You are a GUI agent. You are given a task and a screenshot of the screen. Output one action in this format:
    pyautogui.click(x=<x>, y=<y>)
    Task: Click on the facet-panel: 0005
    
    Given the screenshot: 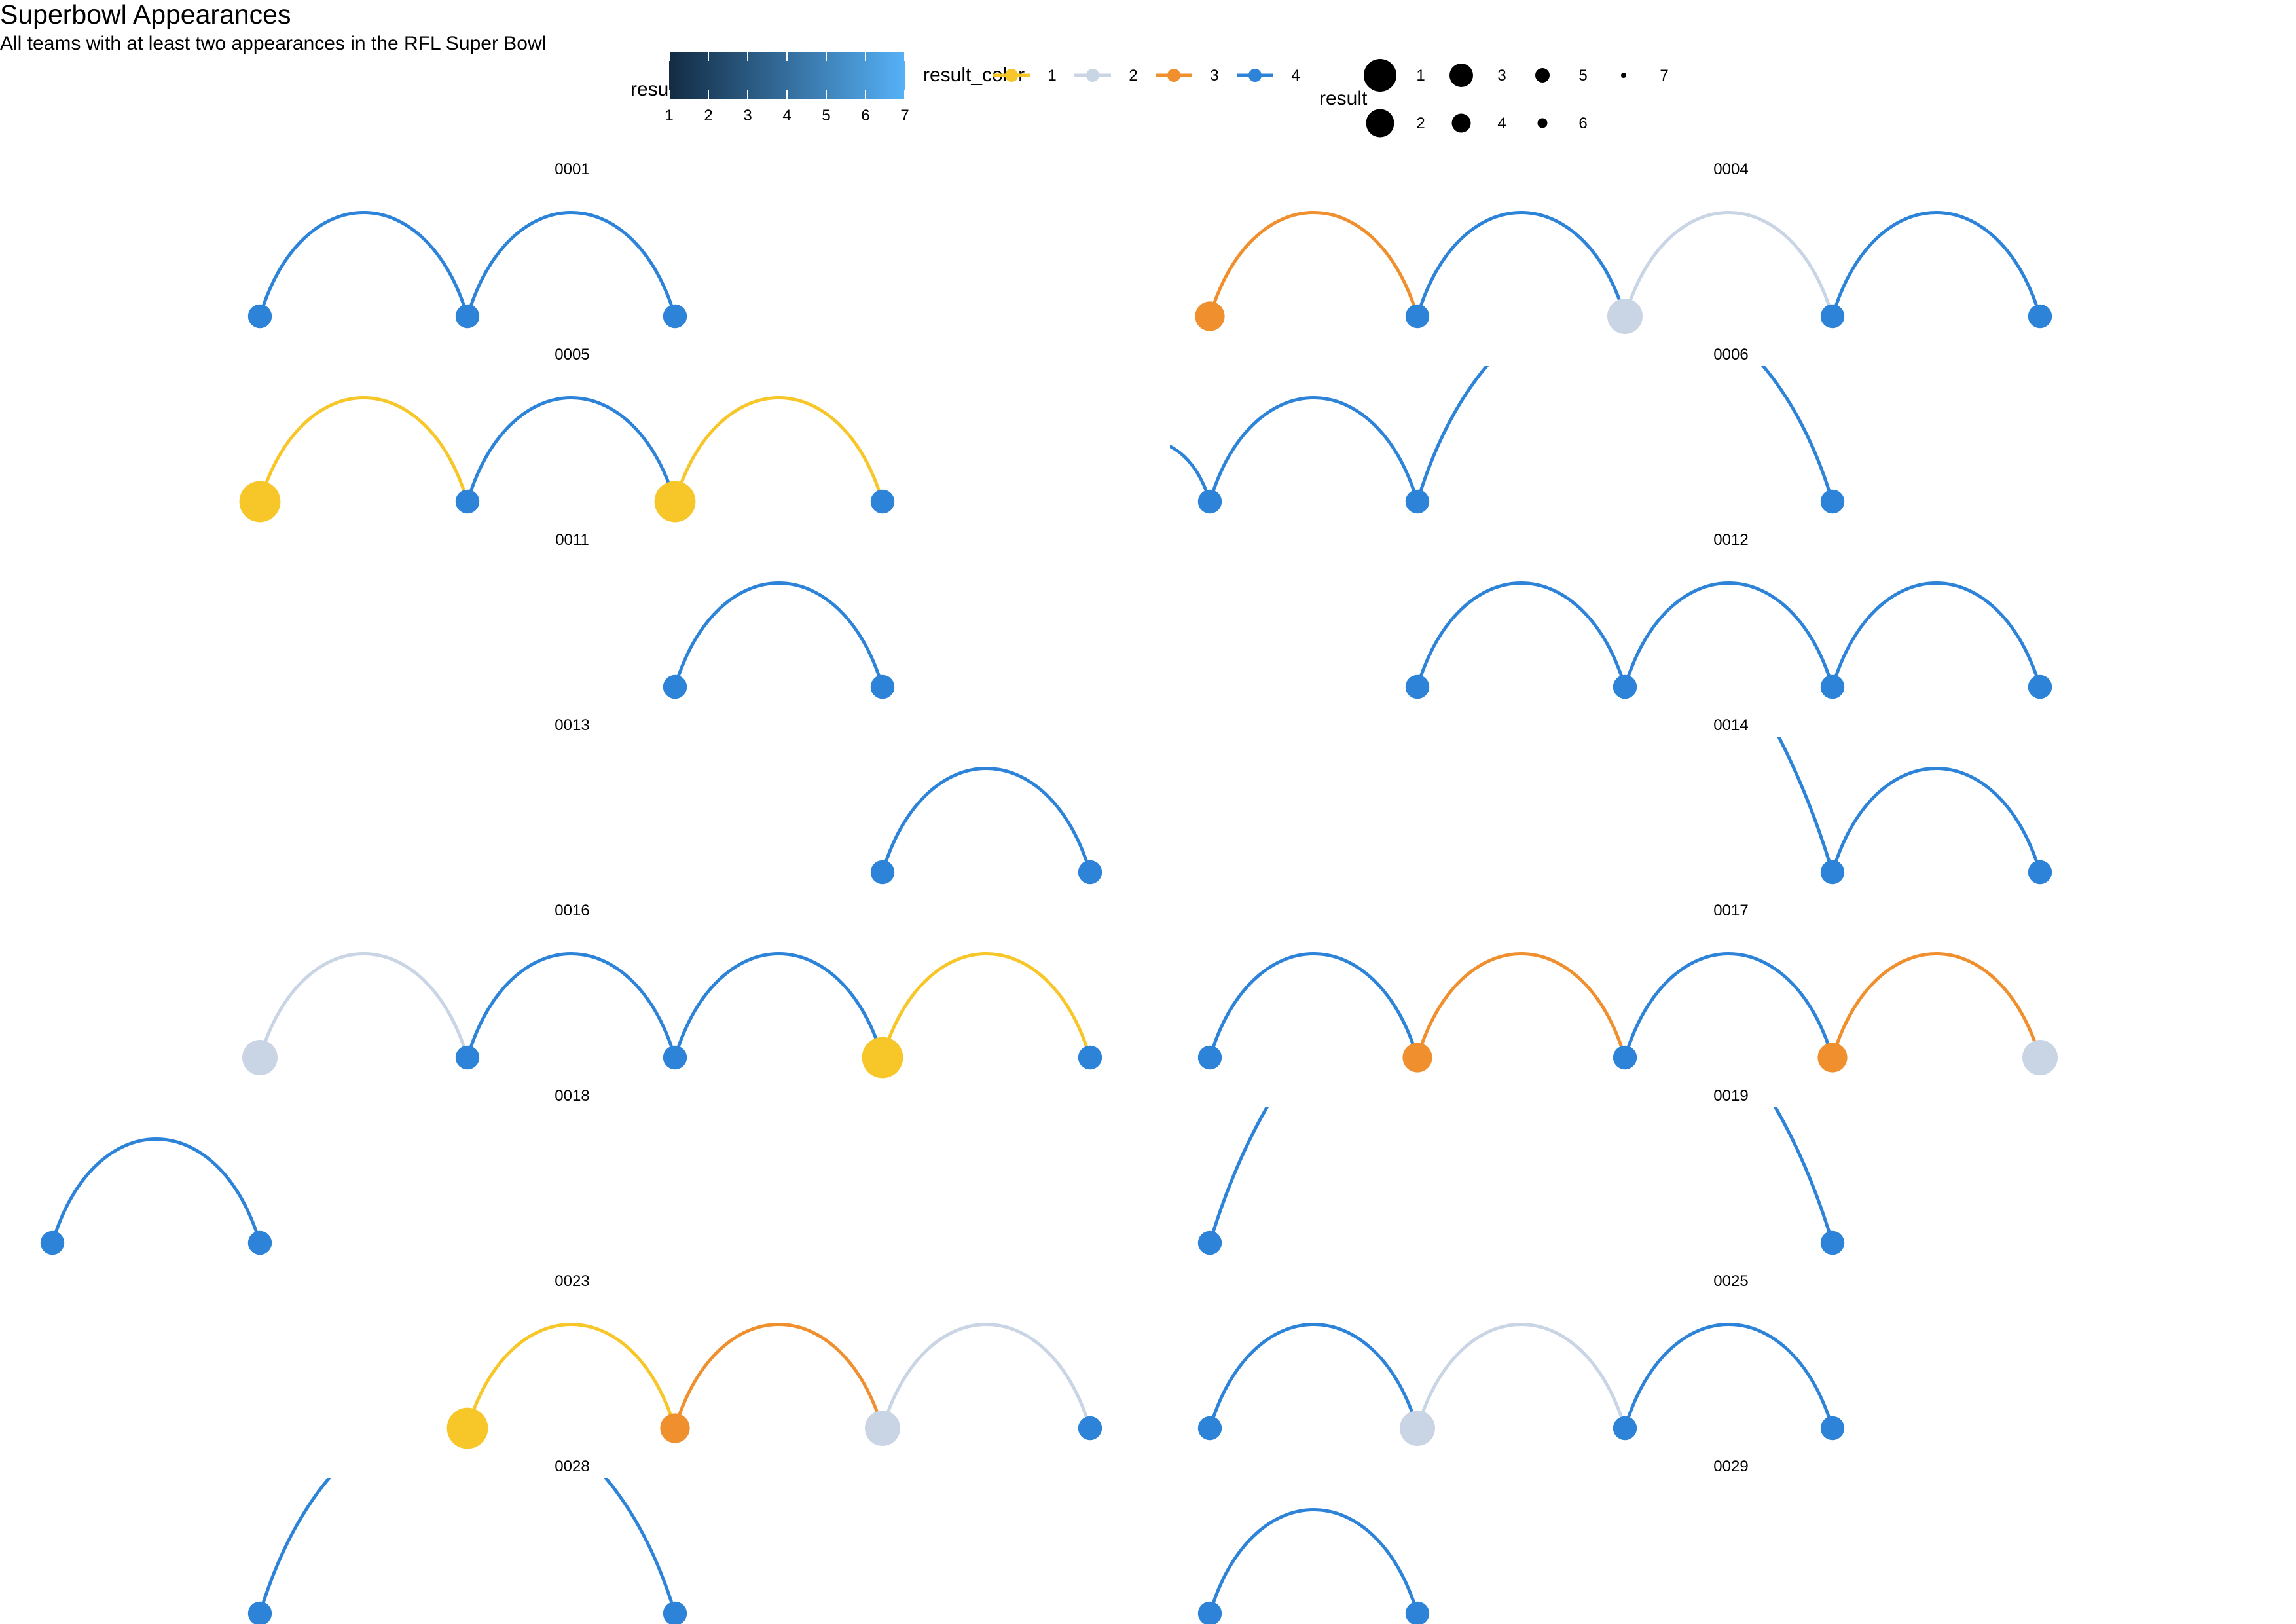 What is the action you would take?
    pyautogui.click(x=567, y=434)
    